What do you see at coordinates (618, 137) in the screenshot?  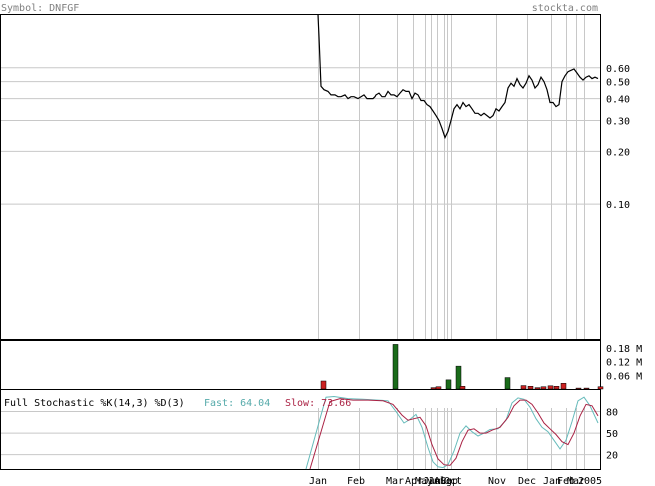 I see `price-y-ticks: 0.60 0.50 0.40 0.30 0.20 0.10` at bounding box center [618, 137].